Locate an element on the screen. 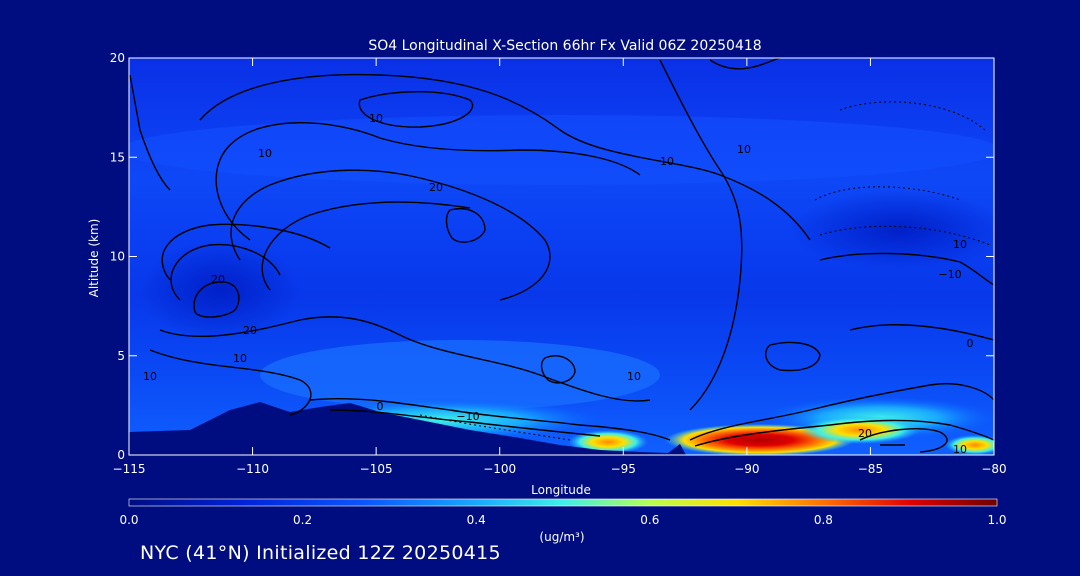 This screenshot has width=1080, height=576. mid-glow is located at coordinates (460, 375).